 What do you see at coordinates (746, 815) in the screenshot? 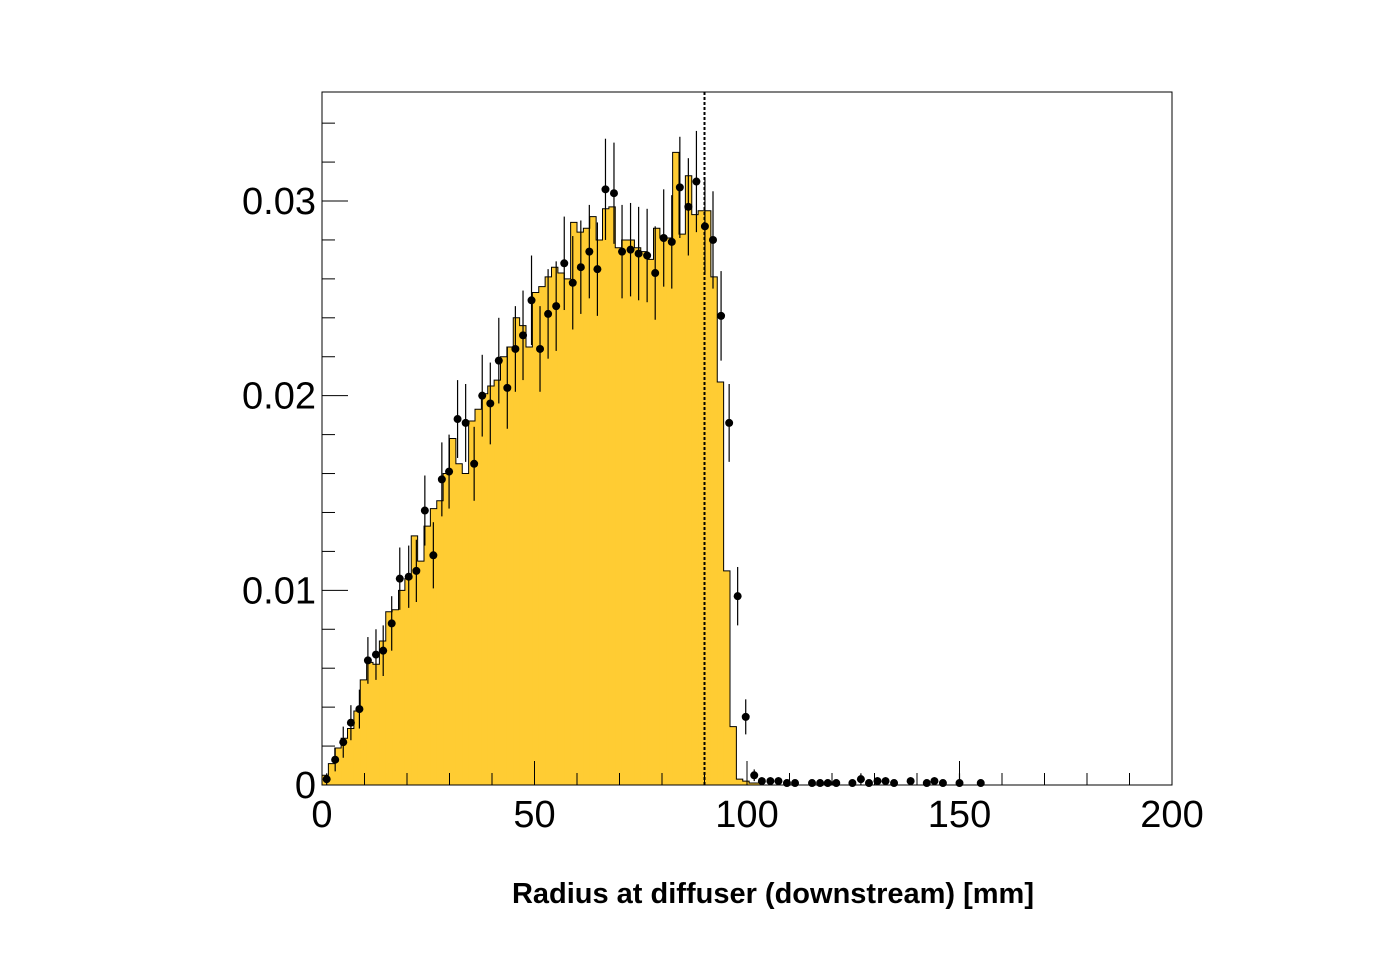
I see `x-tick-label: 100` at bounding box center [746, 815].